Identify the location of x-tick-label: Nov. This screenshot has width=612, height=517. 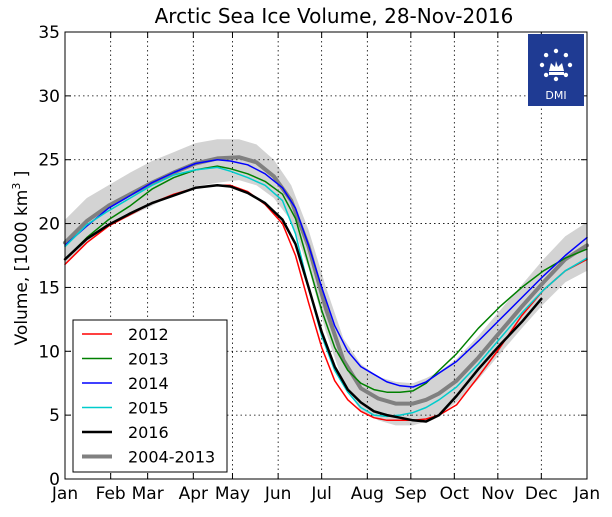
(497, 494).